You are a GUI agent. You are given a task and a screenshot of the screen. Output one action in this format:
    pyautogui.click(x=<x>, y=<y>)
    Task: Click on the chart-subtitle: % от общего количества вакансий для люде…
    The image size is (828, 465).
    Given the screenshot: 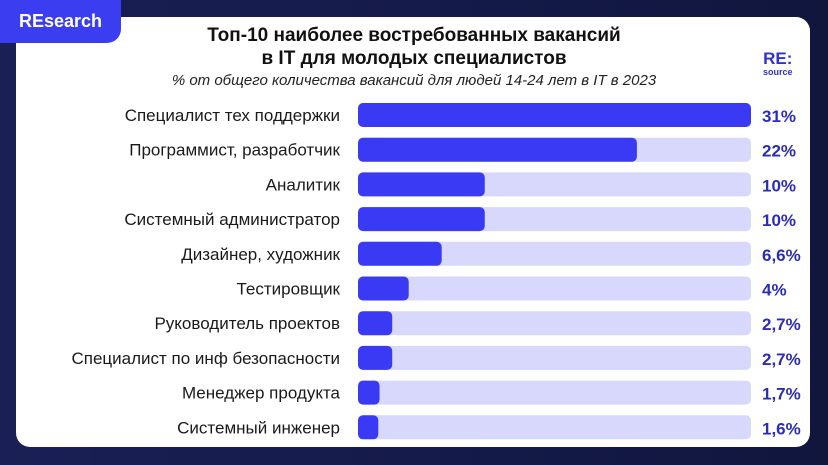 What is the action you would take?
    pyautogui.click(x=414, y=80)
    